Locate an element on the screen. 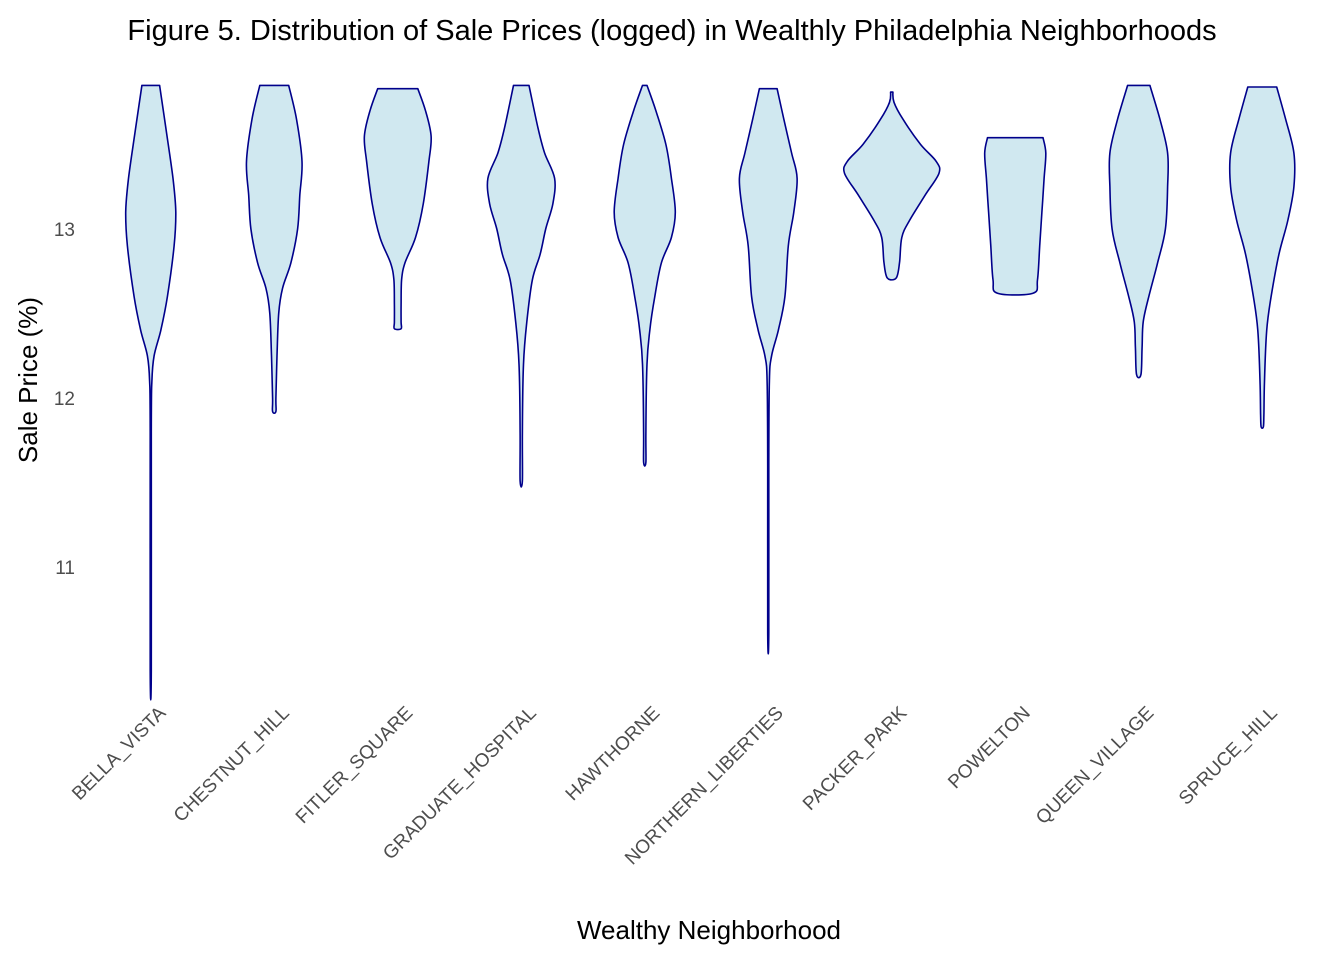  violin-queen-village is located at coordinates (1139, 231).